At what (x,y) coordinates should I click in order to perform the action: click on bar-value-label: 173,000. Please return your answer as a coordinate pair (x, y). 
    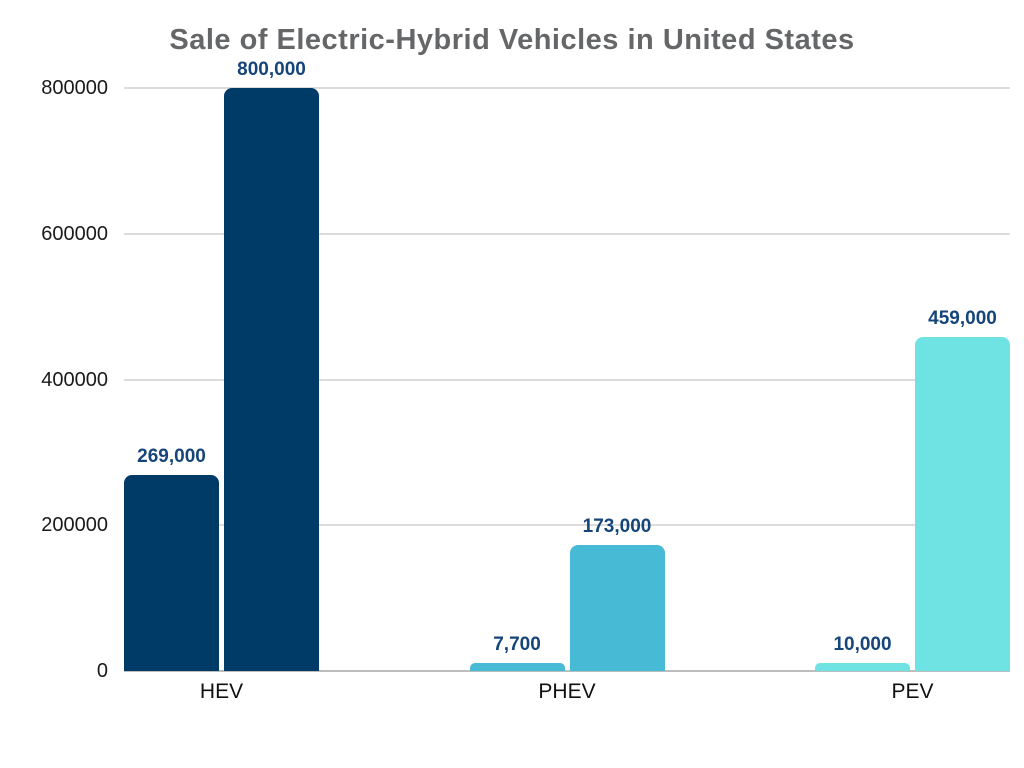
    Looking at the image, I should click on (617, 526).